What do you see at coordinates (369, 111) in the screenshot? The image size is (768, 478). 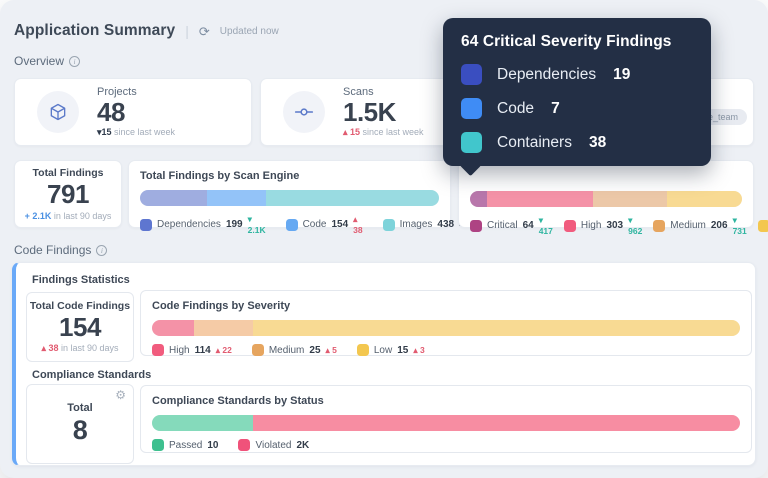 I see `scans-value: 1.5K` at bounding box center [369, 111].